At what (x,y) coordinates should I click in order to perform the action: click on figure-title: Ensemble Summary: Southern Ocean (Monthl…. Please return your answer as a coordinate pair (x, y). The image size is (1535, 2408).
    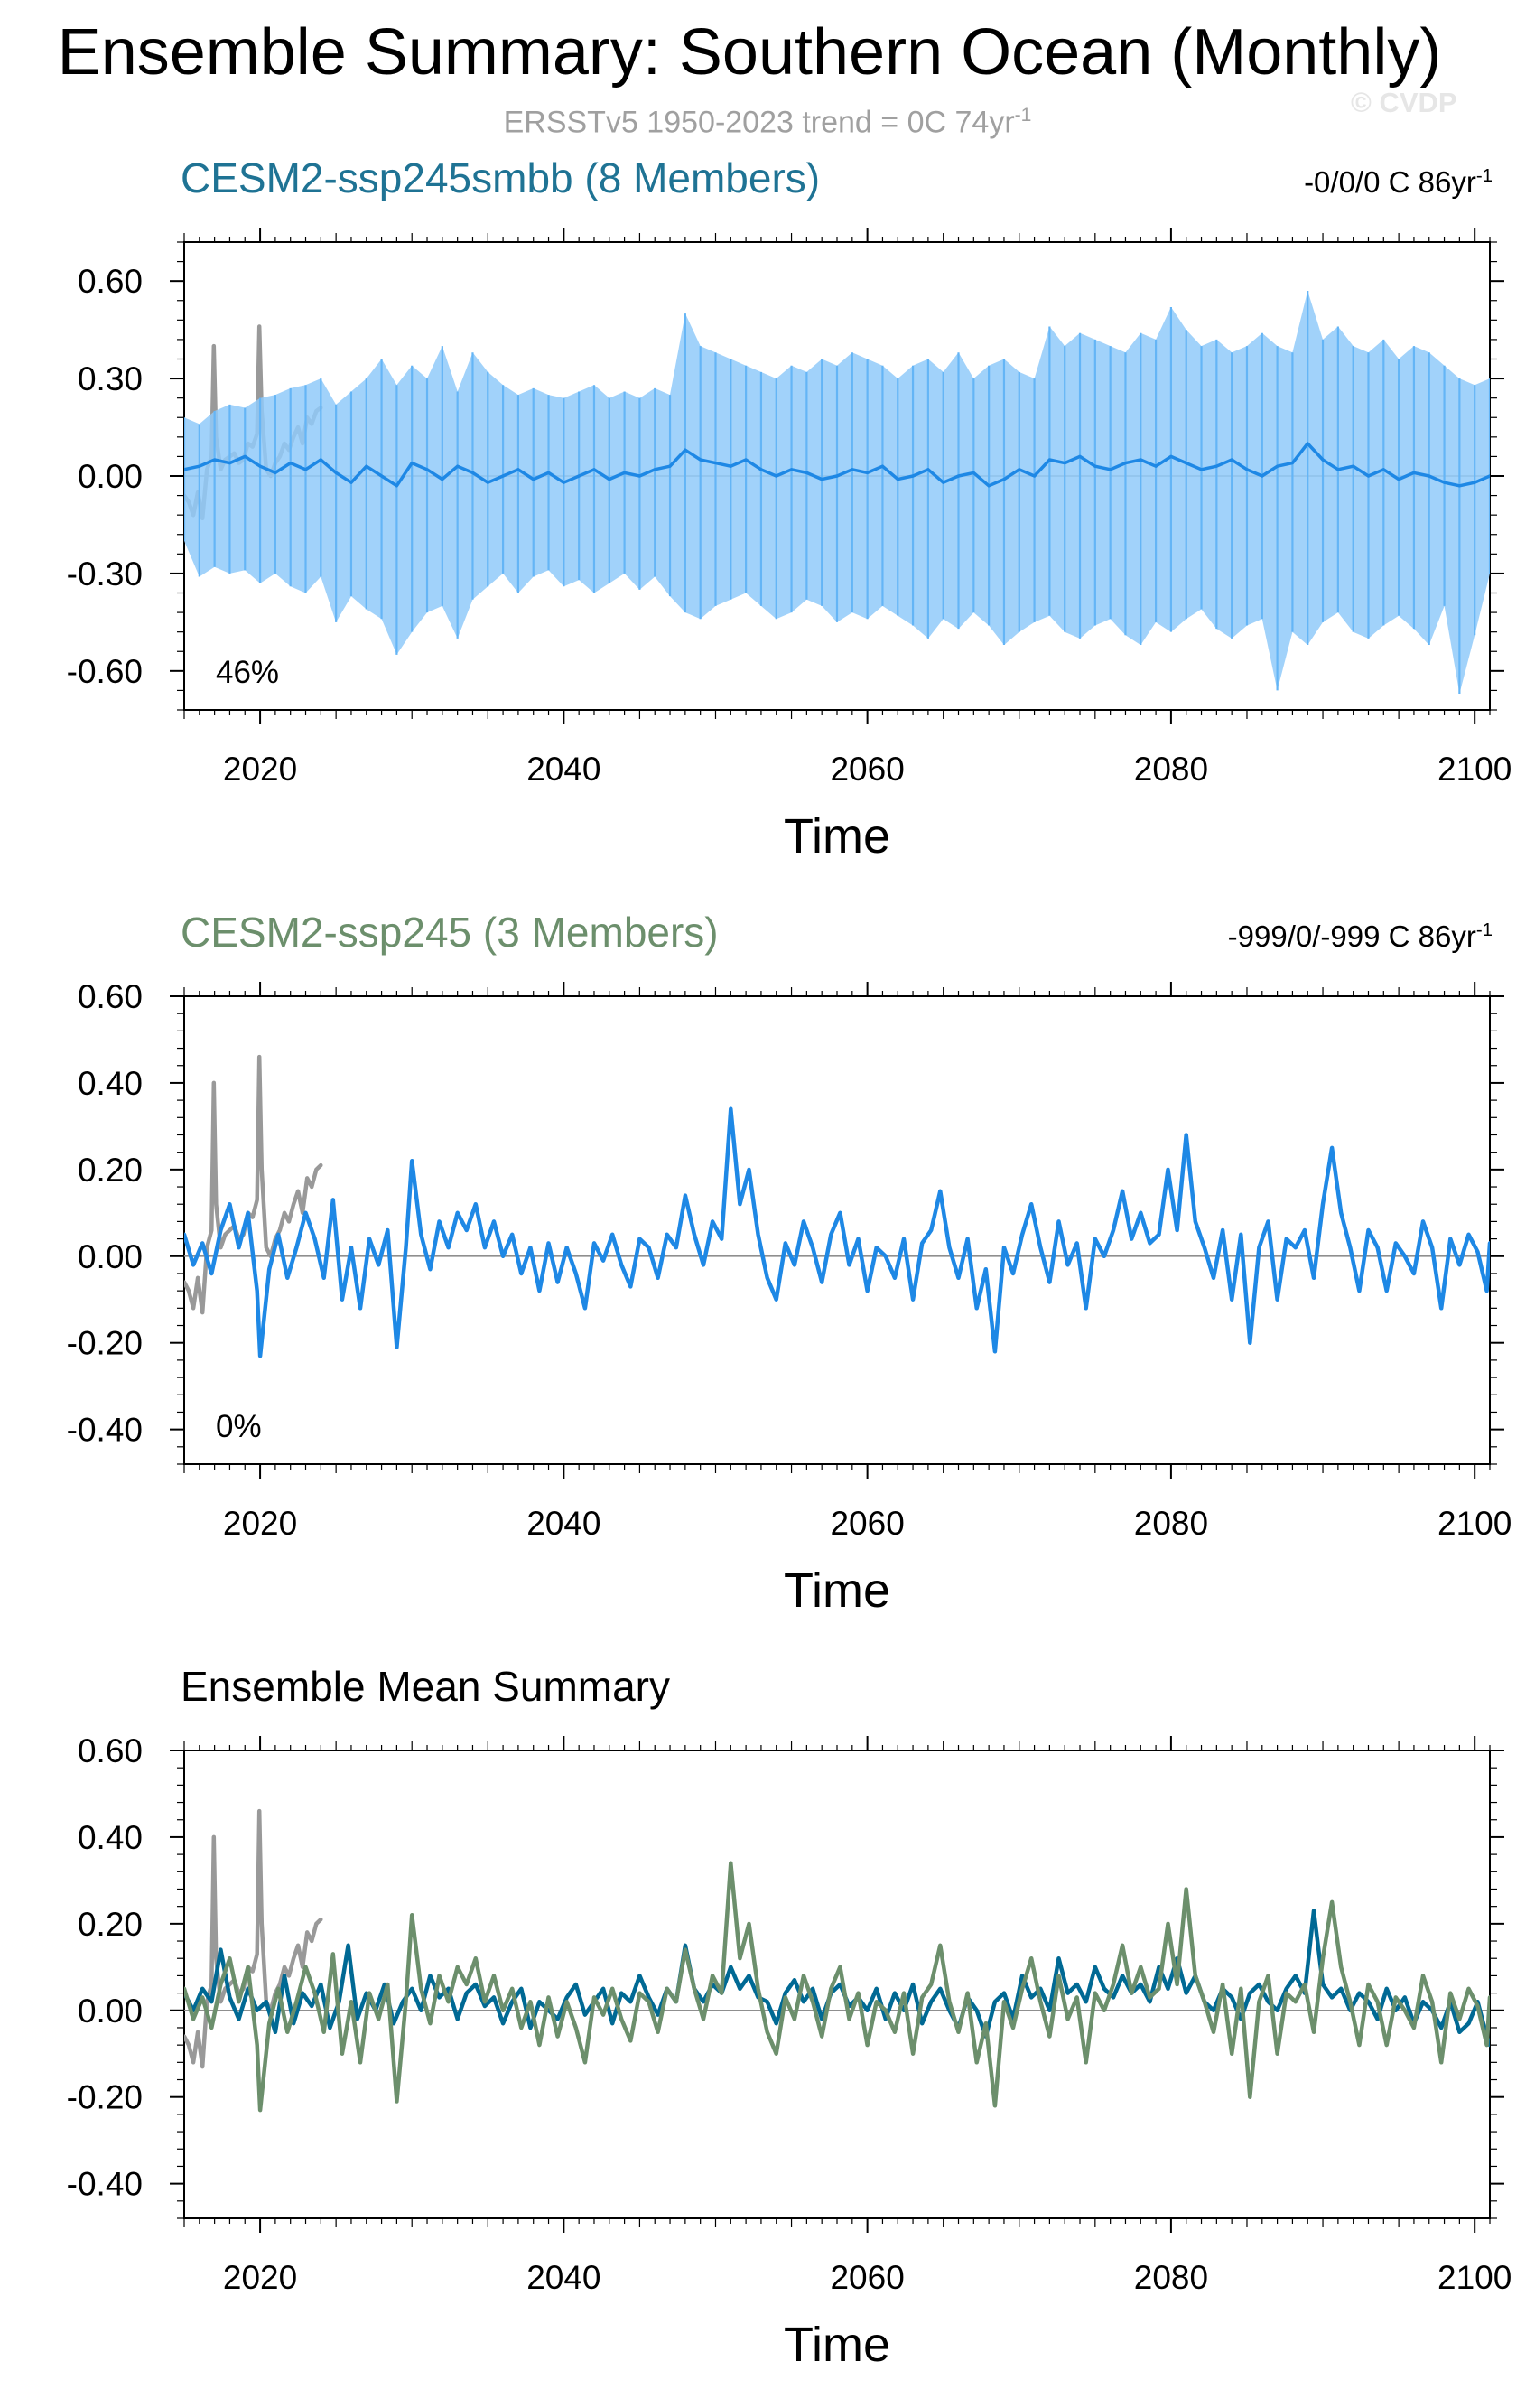
    Looking at the image, I should click on (749, 52).